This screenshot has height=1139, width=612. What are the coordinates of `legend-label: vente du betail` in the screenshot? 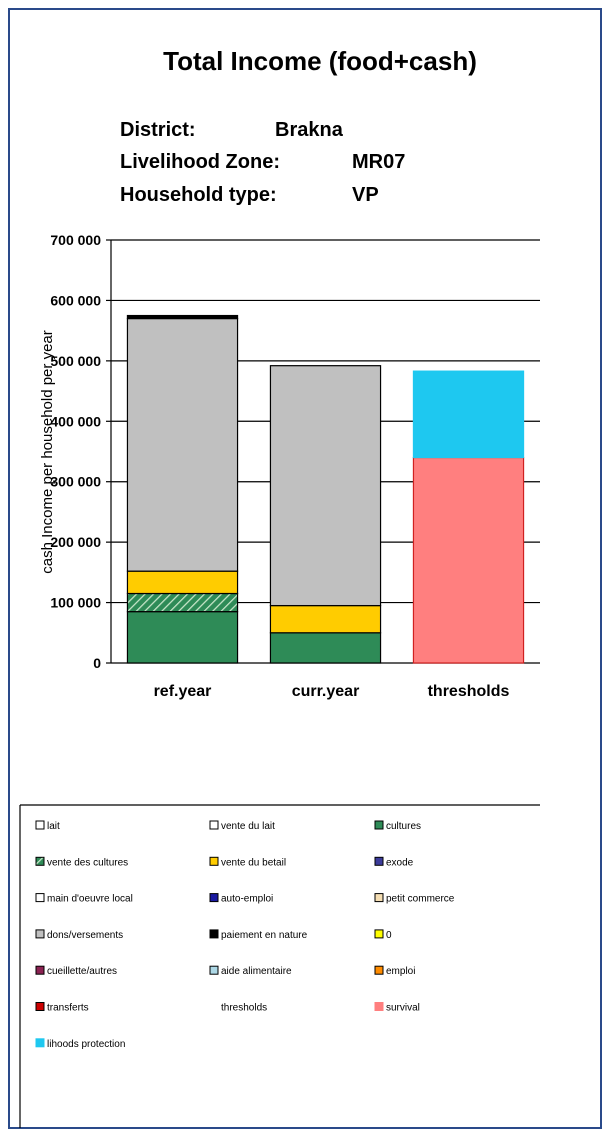 It's located at (253, 862).